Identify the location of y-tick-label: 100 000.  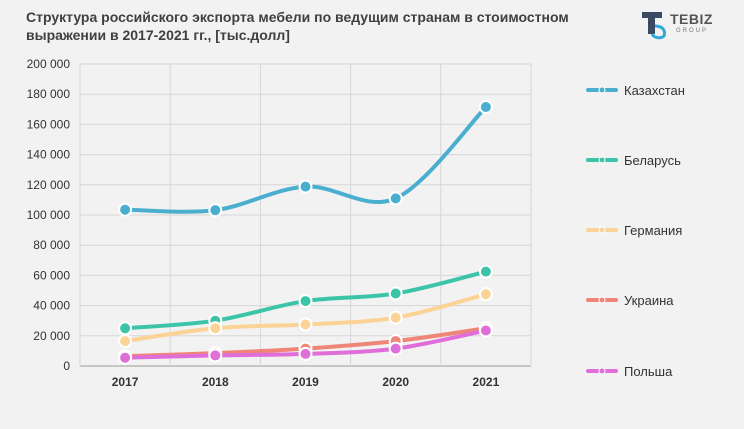
(49, 215).